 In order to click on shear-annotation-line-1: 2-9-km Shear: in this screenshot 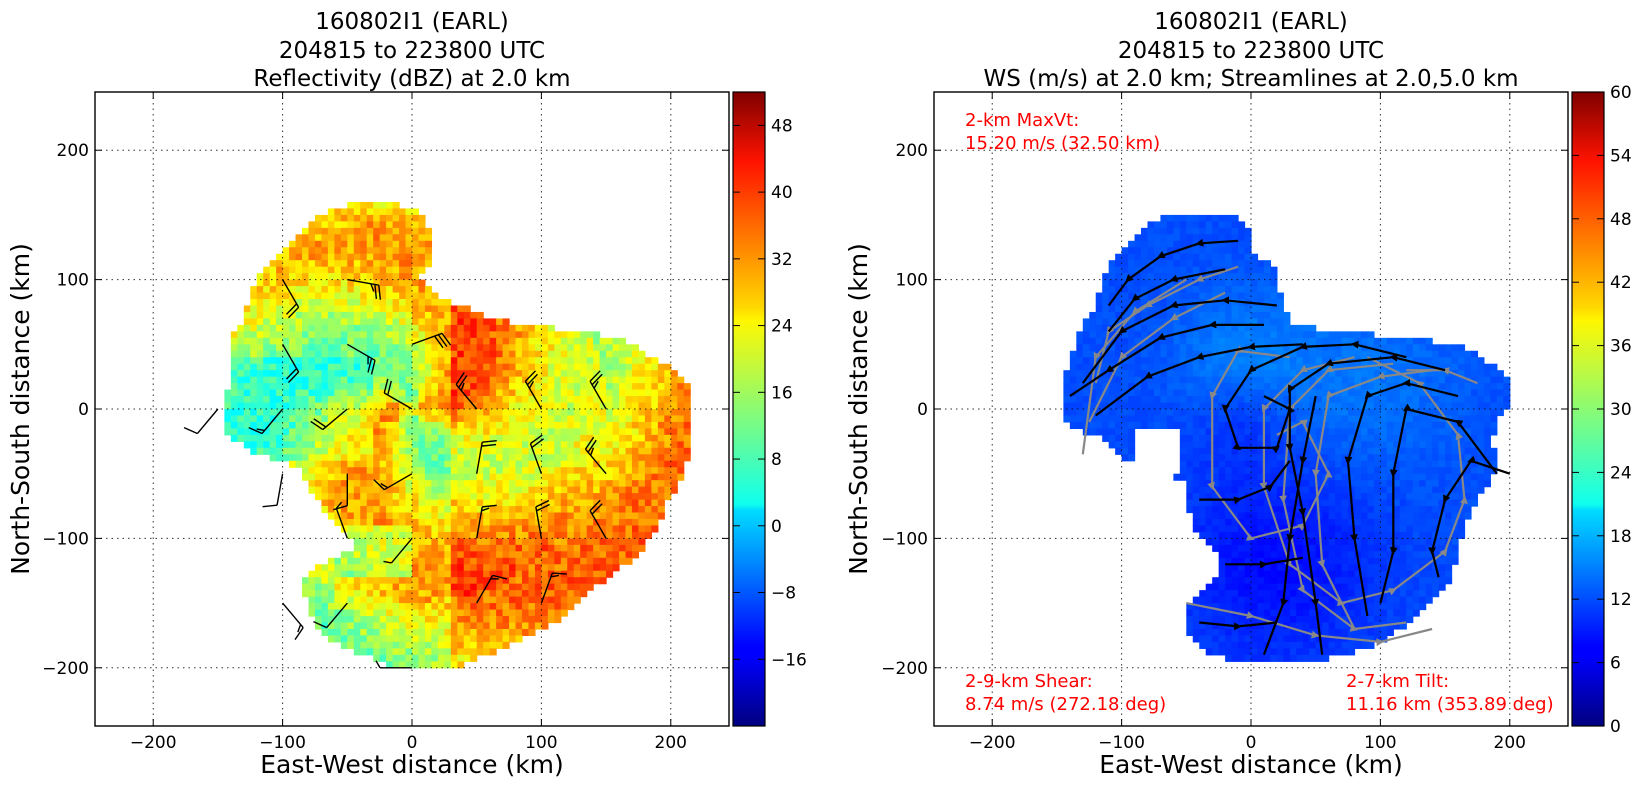, I will do `click(1029, 681)`.